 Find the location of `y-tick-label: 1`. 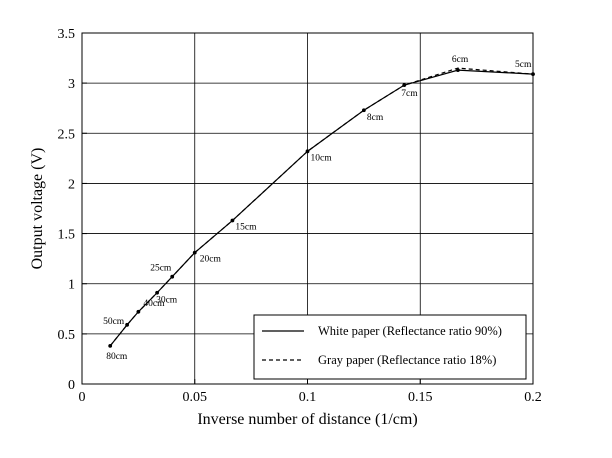

y-tick-label: 1 is located at coordinates (71, 285).